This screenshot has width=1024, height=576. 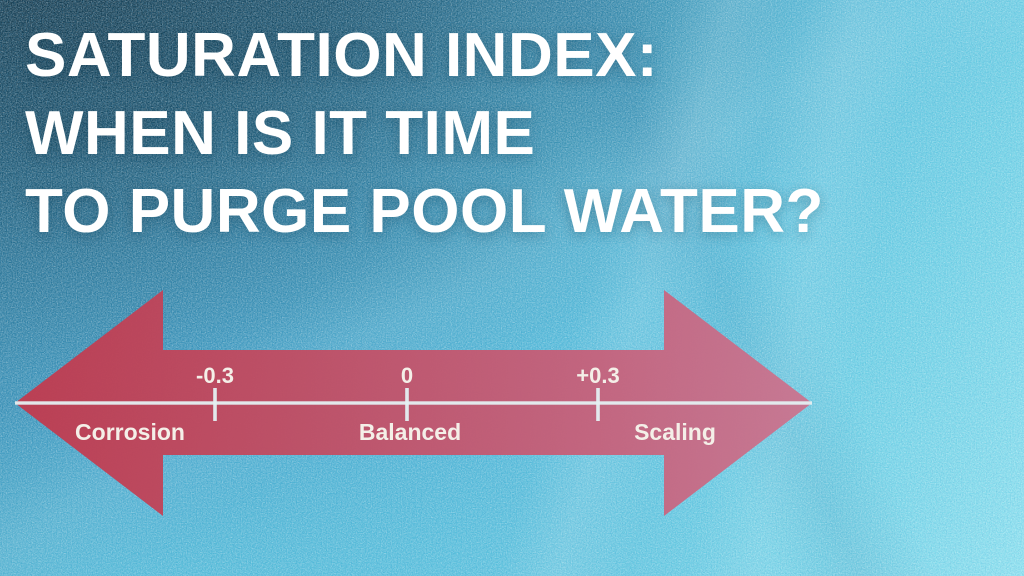 What do you see at coordinates (280, 133) in the screenshot?
I see `title-line-2: WHEN IS IT TIME` at bounding box center [280, 133].